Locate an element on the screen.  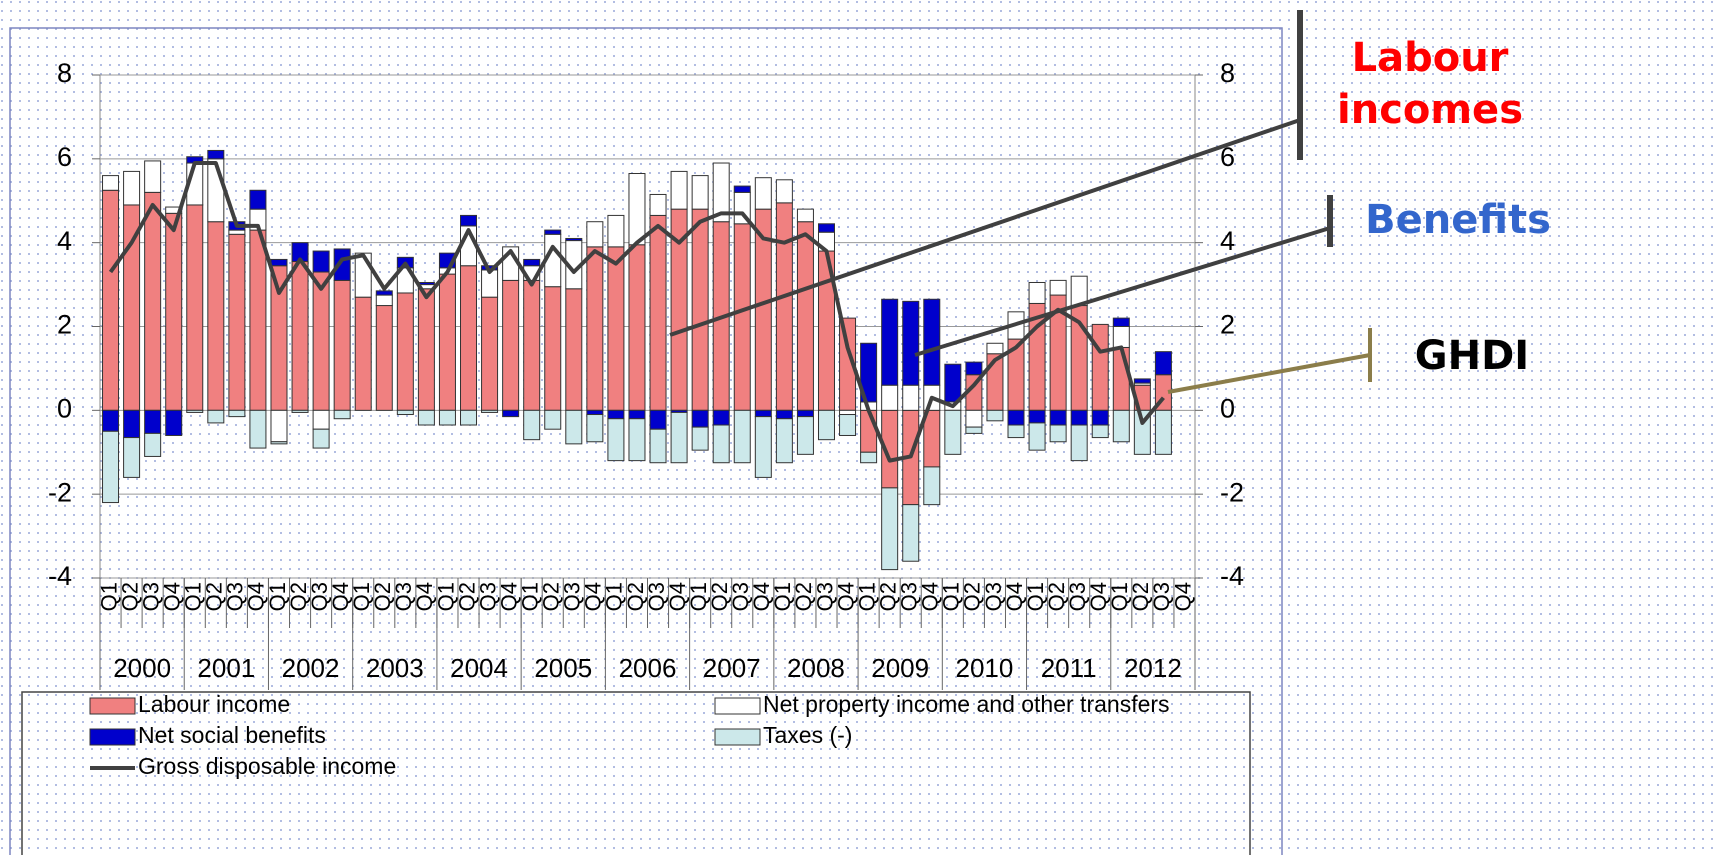
y-tick-label: -2 is located at coordinates (60, 492).